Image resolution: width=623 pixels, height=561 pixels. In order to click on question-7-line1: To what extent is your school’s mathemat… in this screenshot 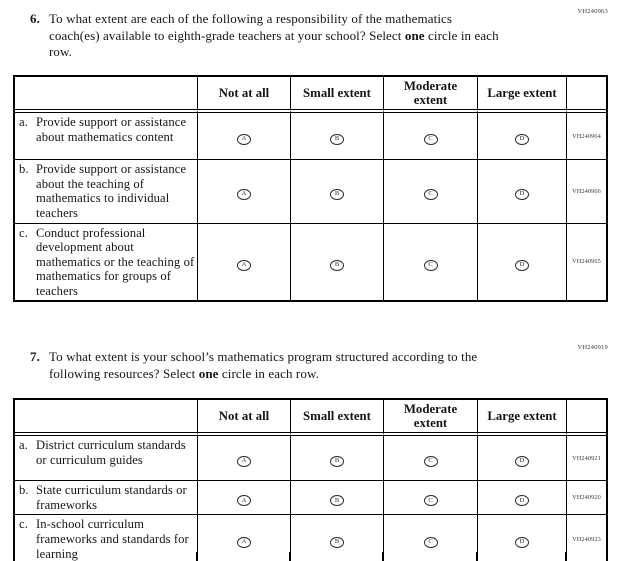, I will do `click(263, 356)`.